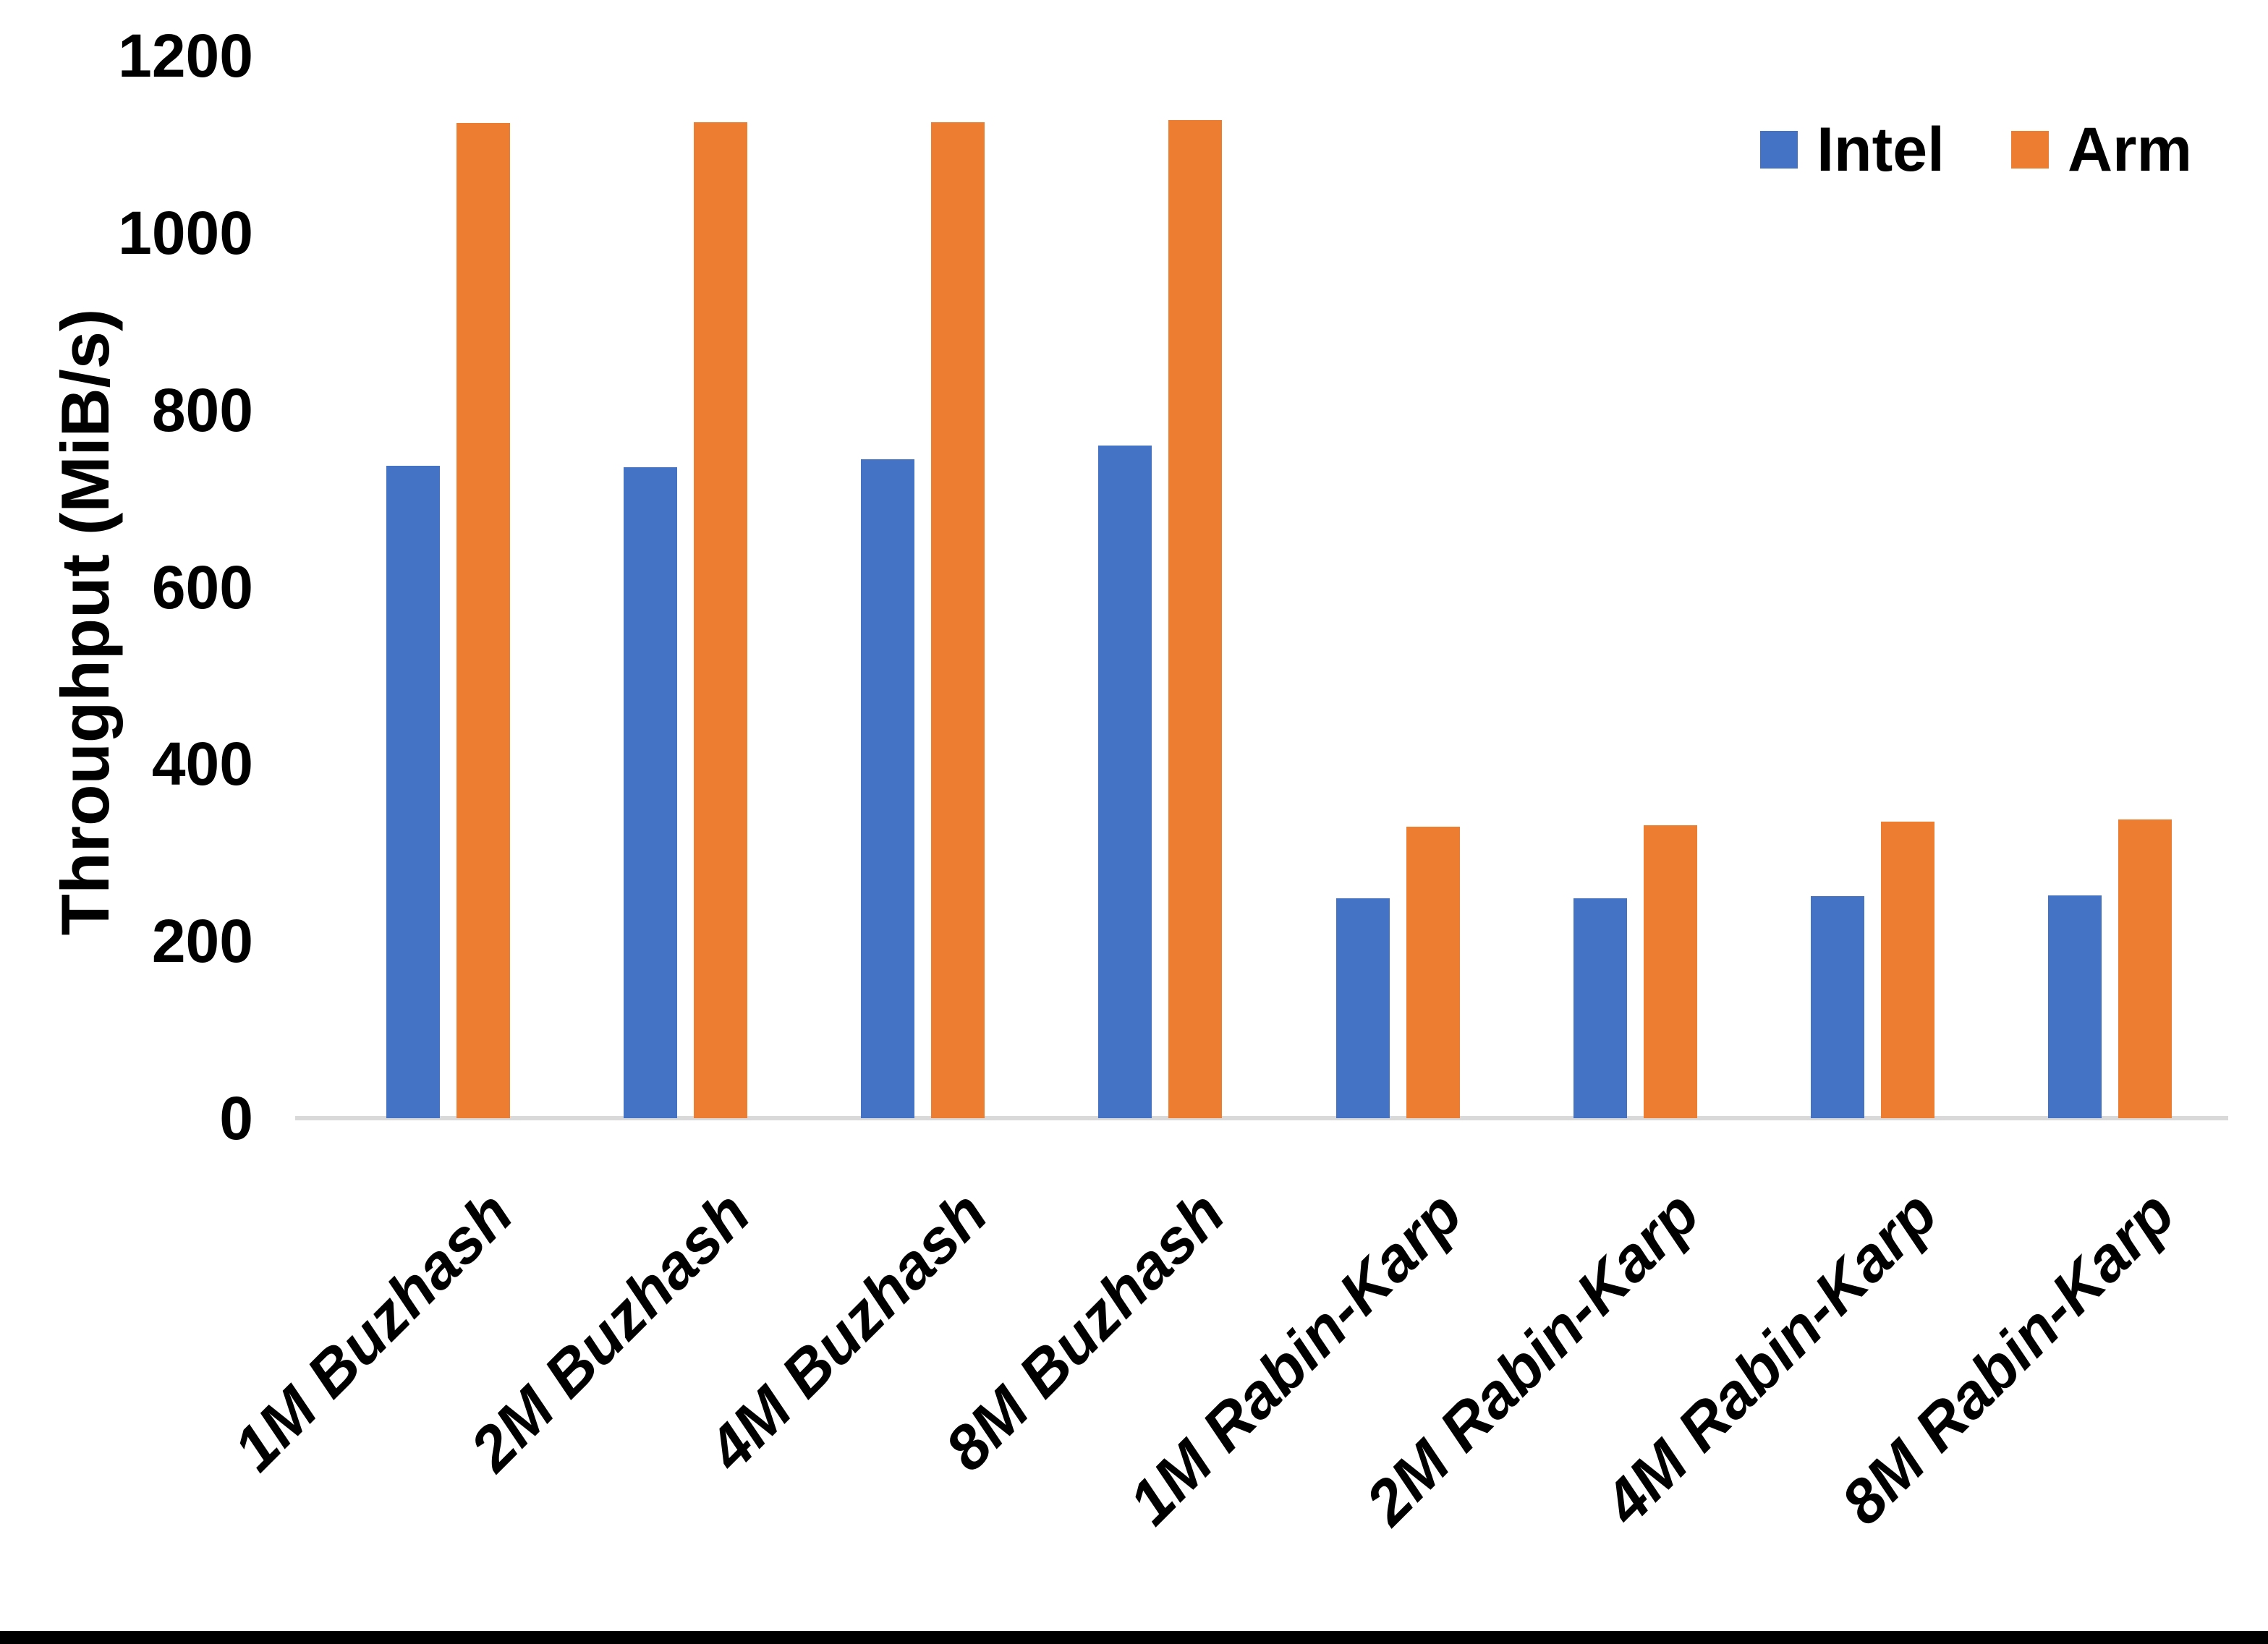 The width and height of the screenshot is (2268, 1644). What do you see at coordinates (202, 764) in the screenshot?
I see `y-axis-tick-label: 400` at bounding box center [202, 764].